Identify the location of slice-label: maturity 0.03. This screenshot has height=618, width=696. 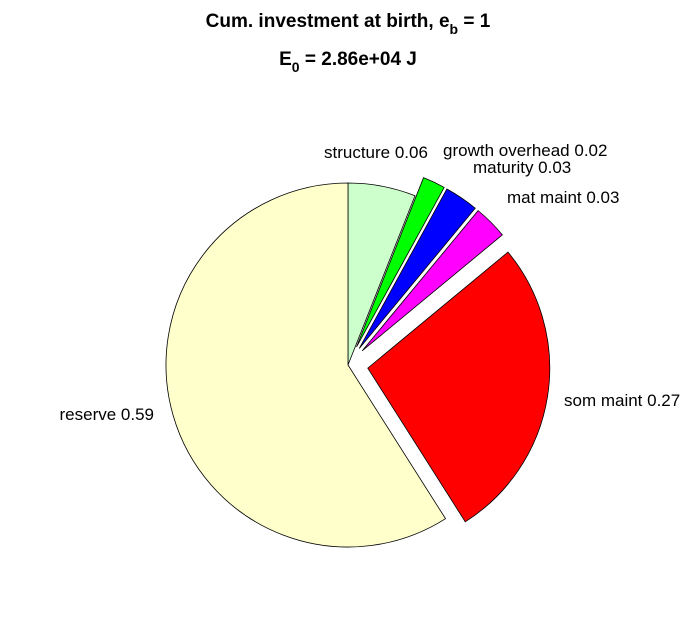
(522, 167).